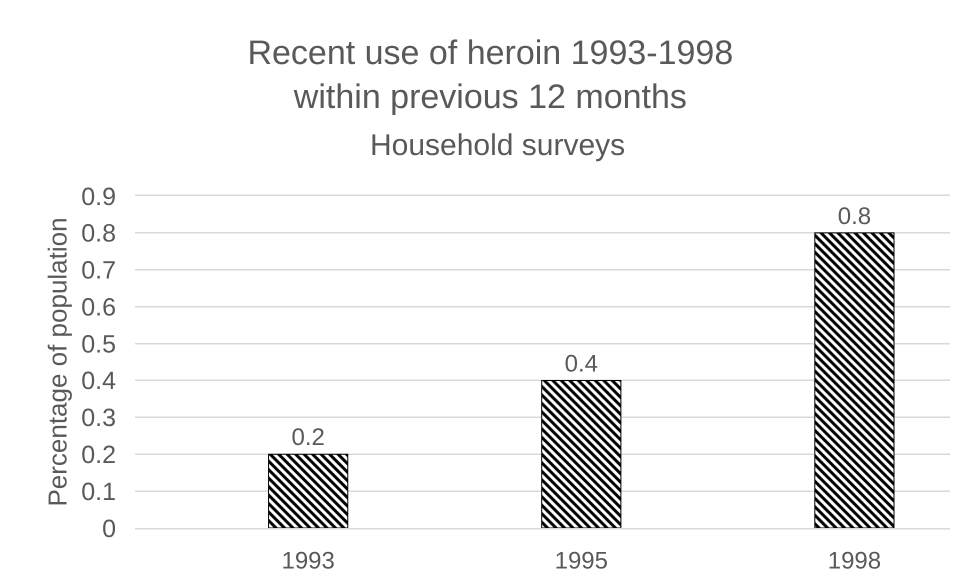 The height and width of the screenshot is (580, 954). Describe the element at coordinates (855, 216) in the screenshot. I see `data-label: 0.8` at that location.